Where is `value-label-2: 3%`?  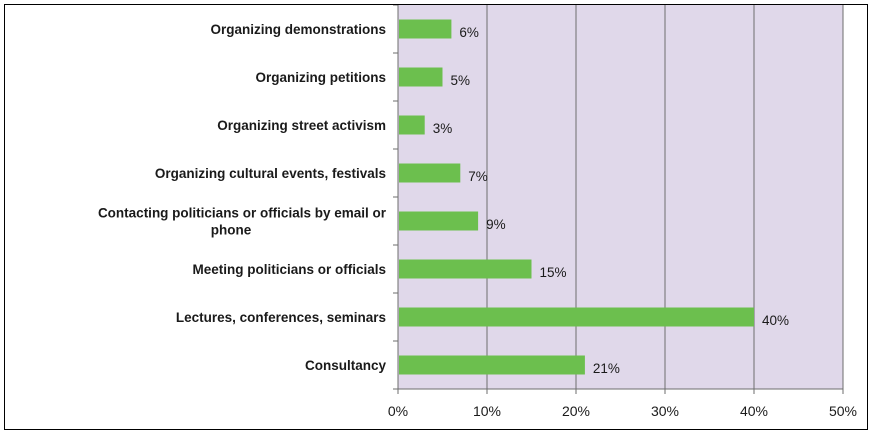 value-label-2: 3% is located at coordinates (443, 128).